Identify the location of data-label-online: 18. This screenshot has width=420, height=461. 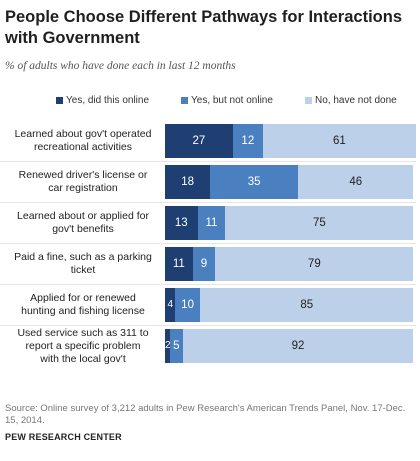
(187, 182).